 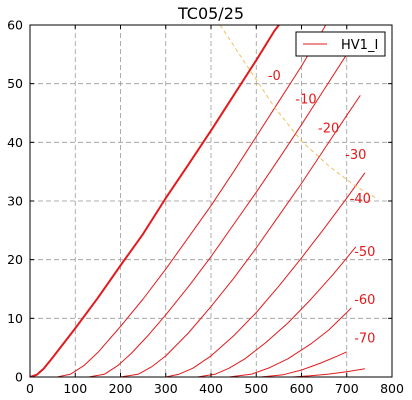 What do you see at coordinates (121, 388) in the screenshot?
I see `x-tick-label: 200` at bounding box center [121, 388].